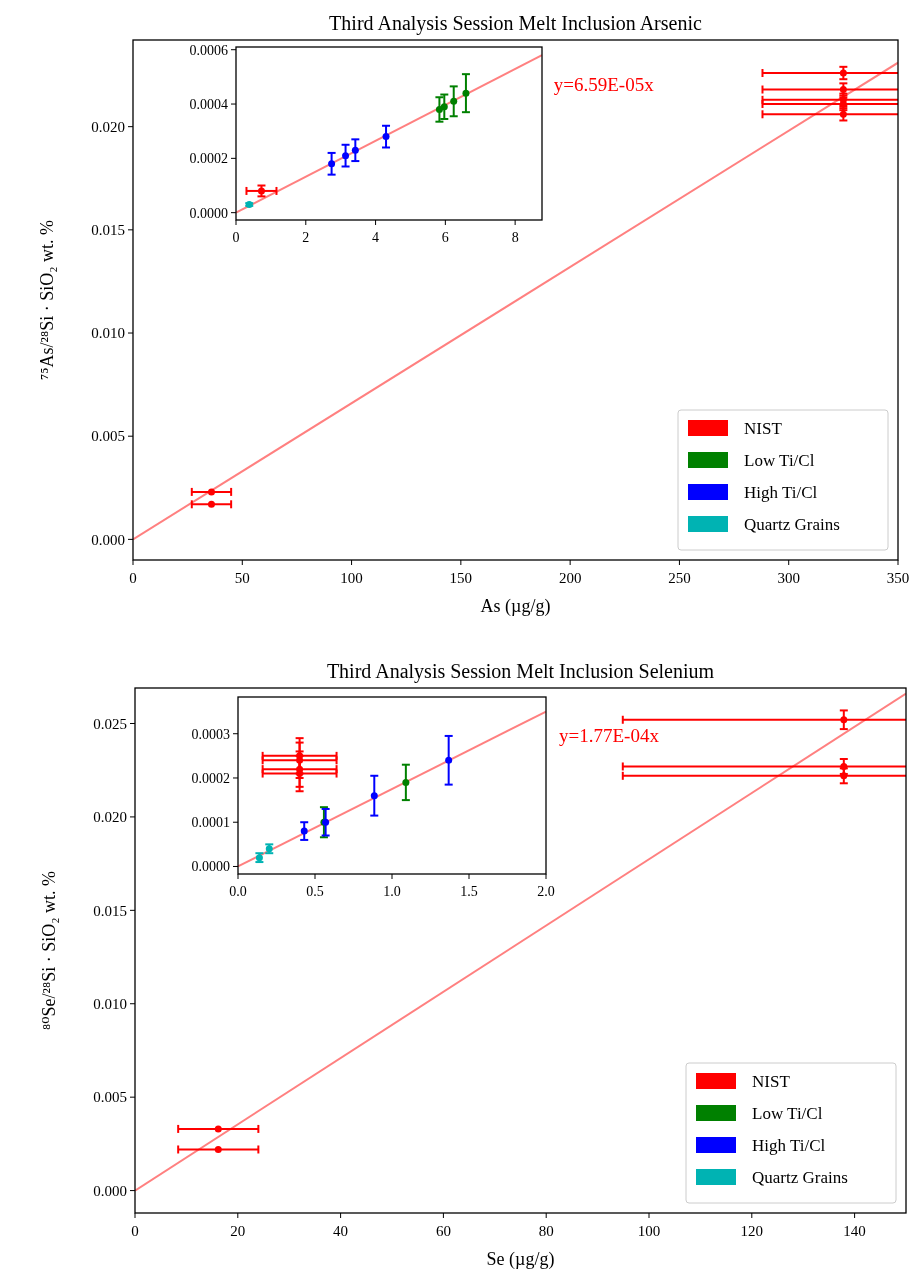 Image resolution: width=915 pixels, height=1283 pixels. Describe the element at coordinates (376, 237) in the screenshot. I see `x-tick-label: 4` at that location.